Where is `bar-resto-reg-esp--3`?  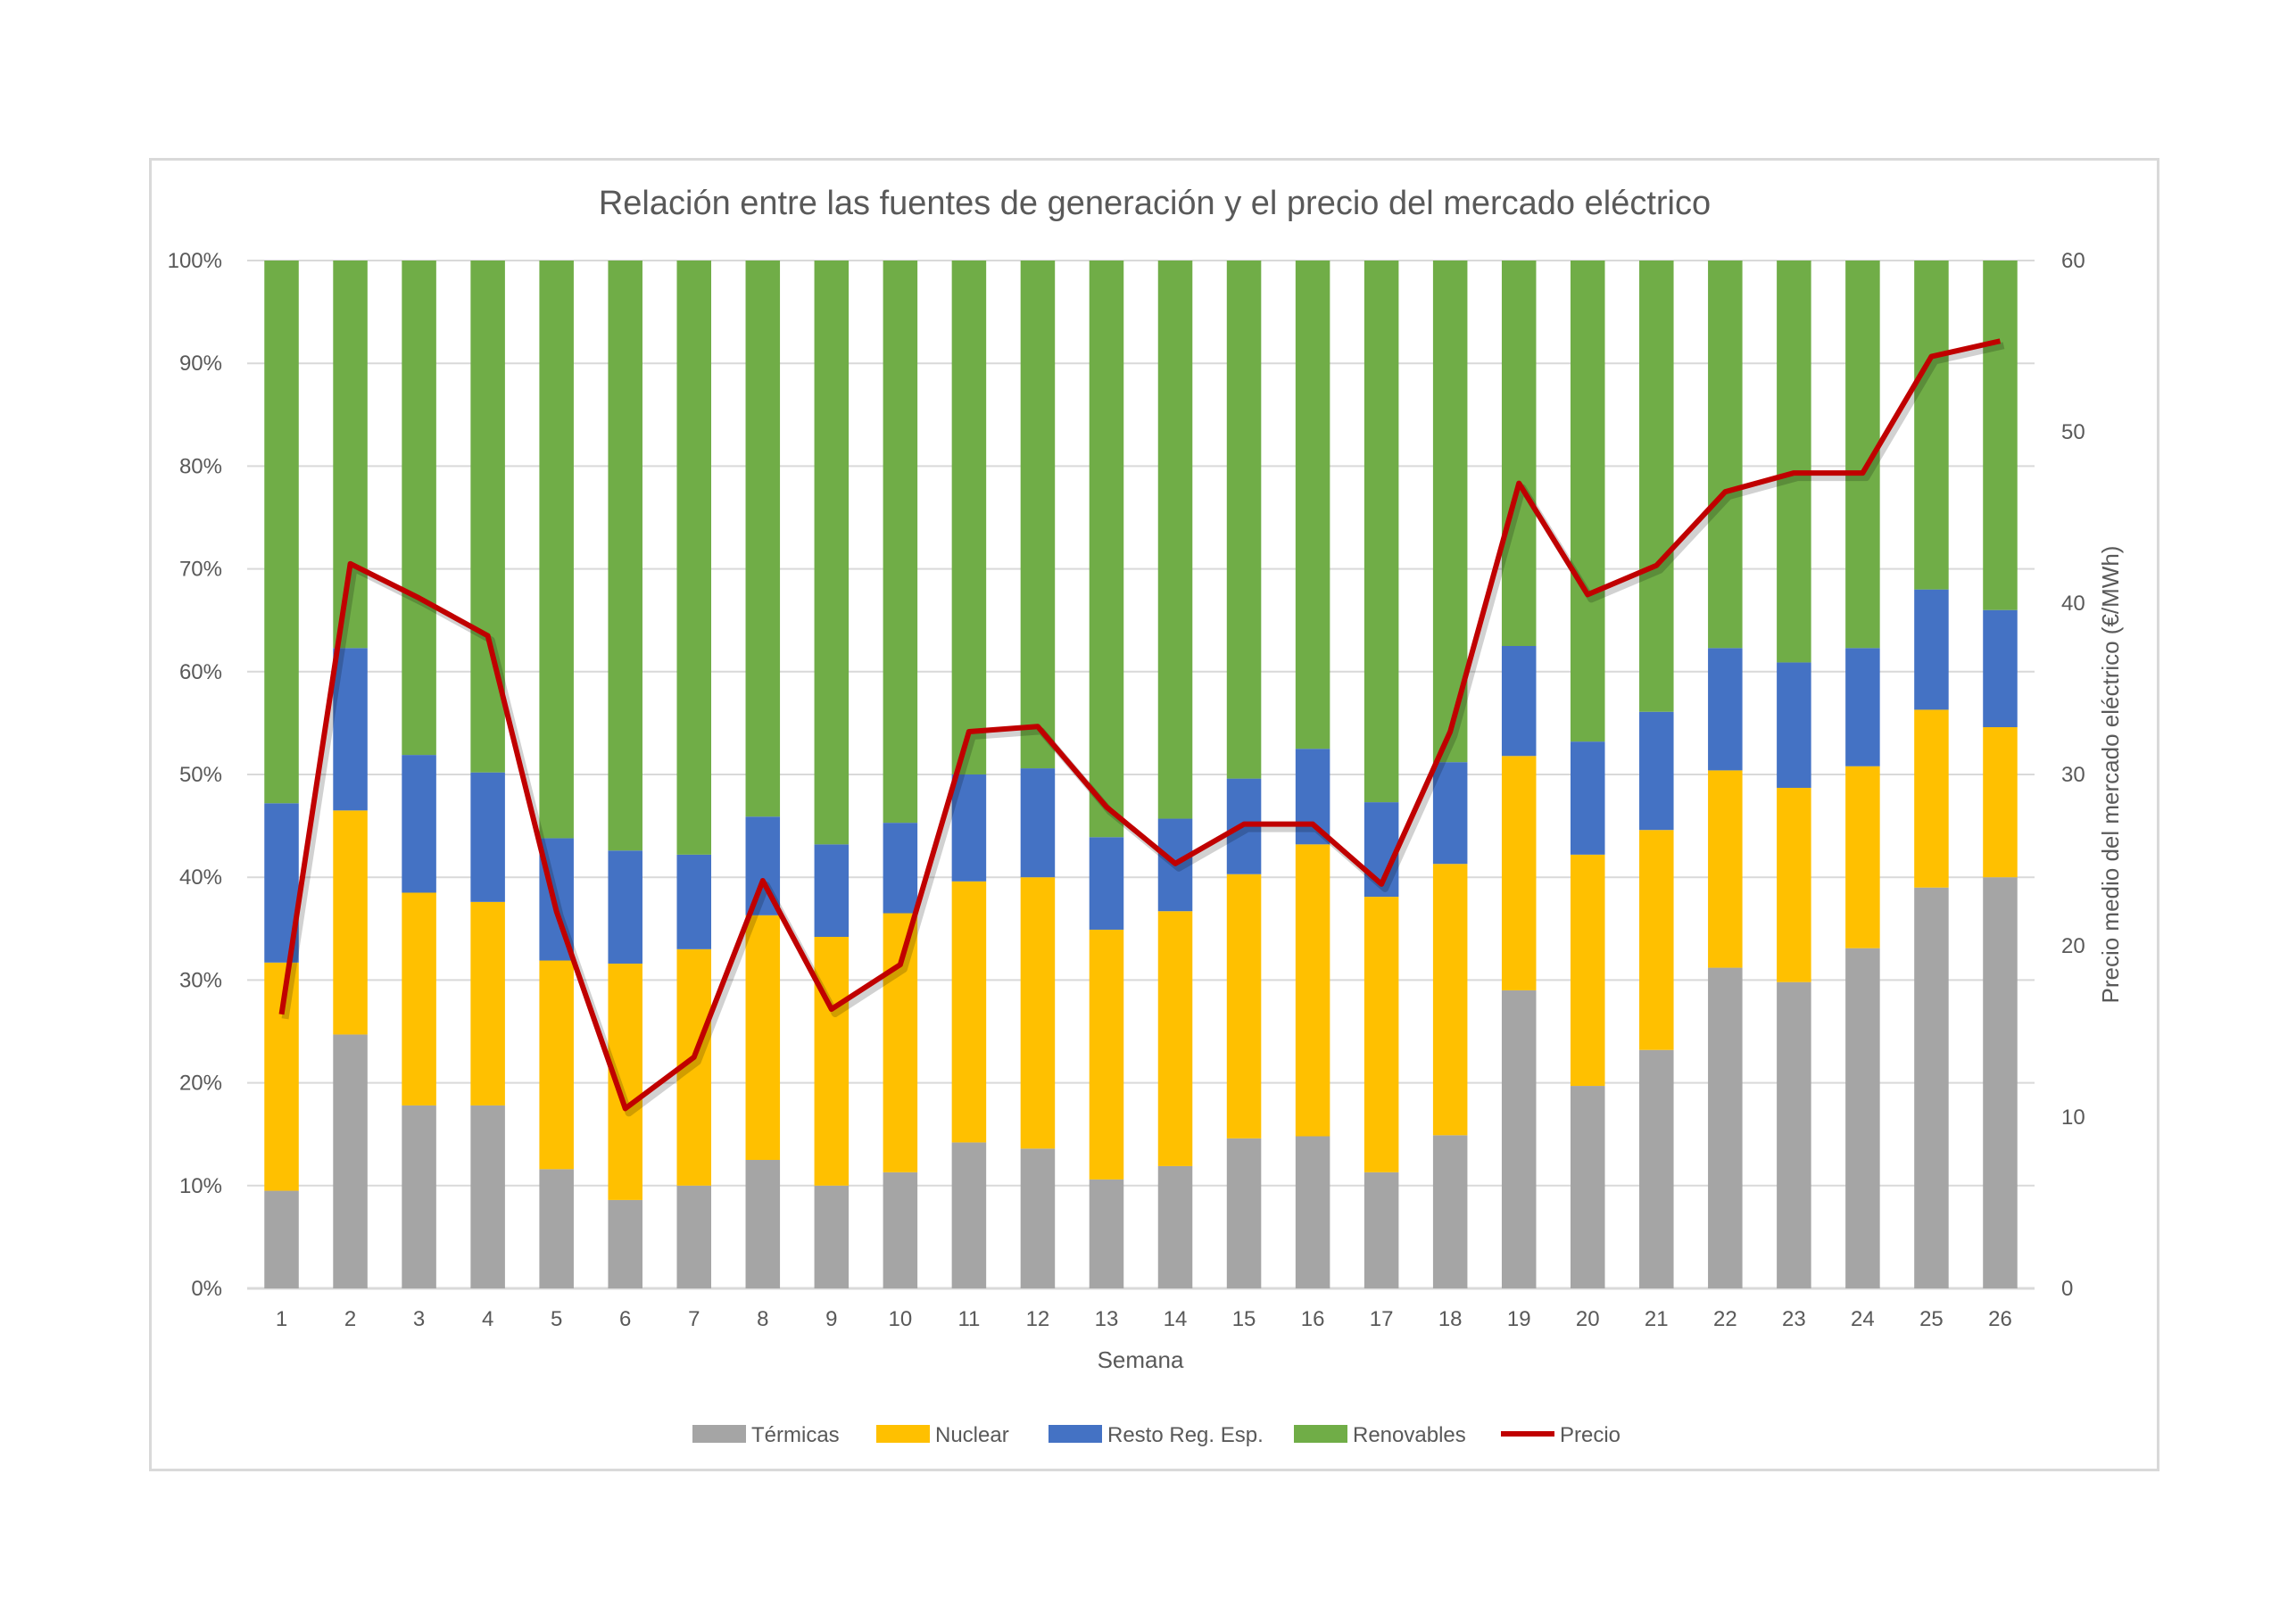
bar-resto-reg-esp--3 is located at coordinates (419, 824).